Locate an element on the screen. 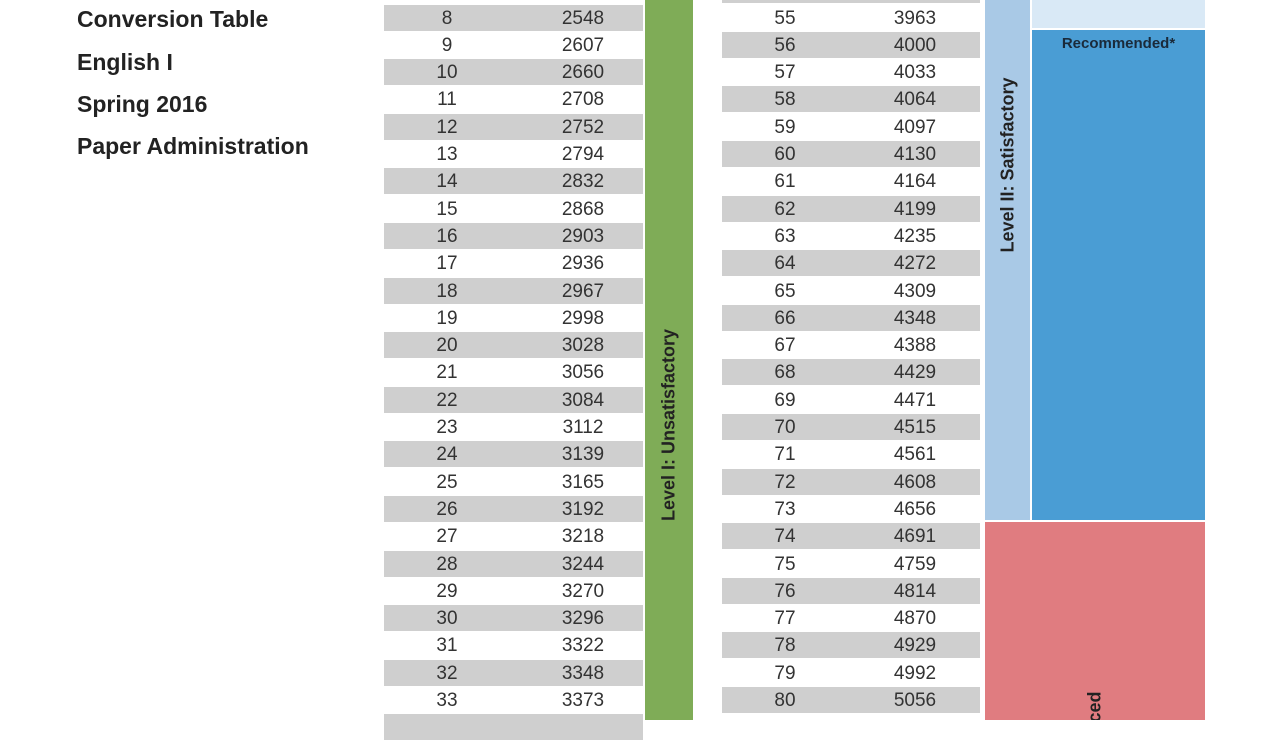 The image size is (1279, 740). scale-score: 4515 is located at coordinates (915, 427).